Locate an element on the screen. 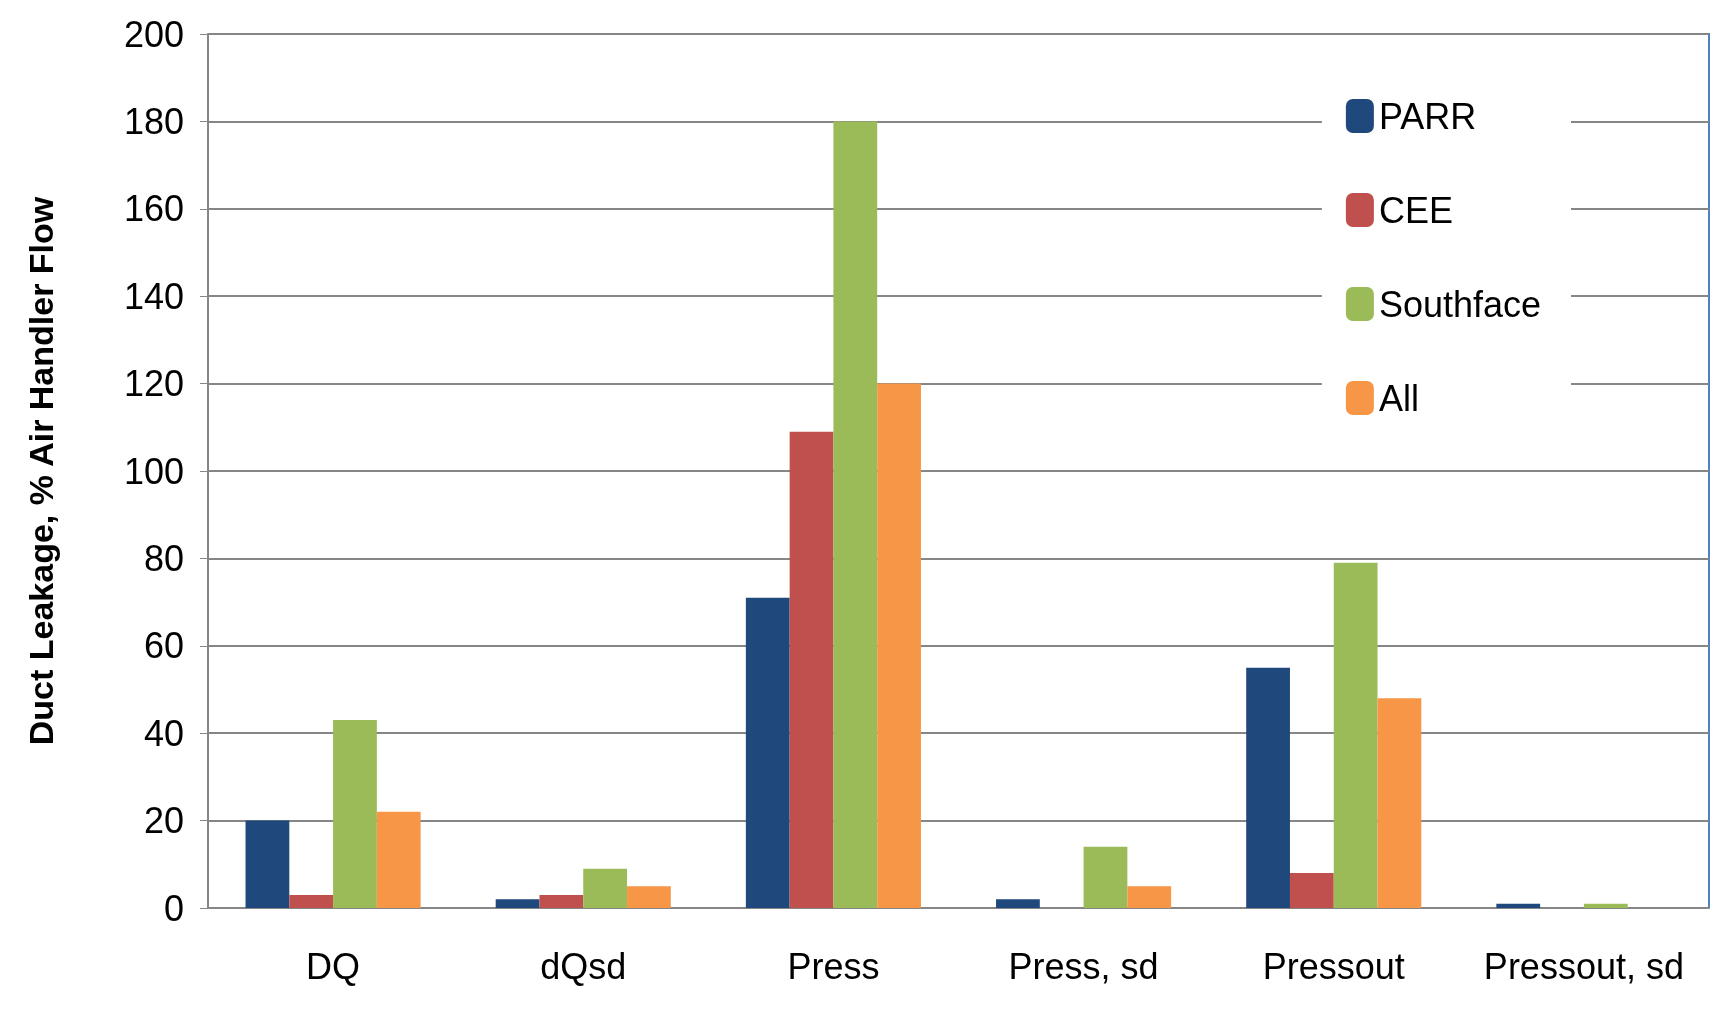  y-tick-label: 40 is located at coordinates (163, 733).